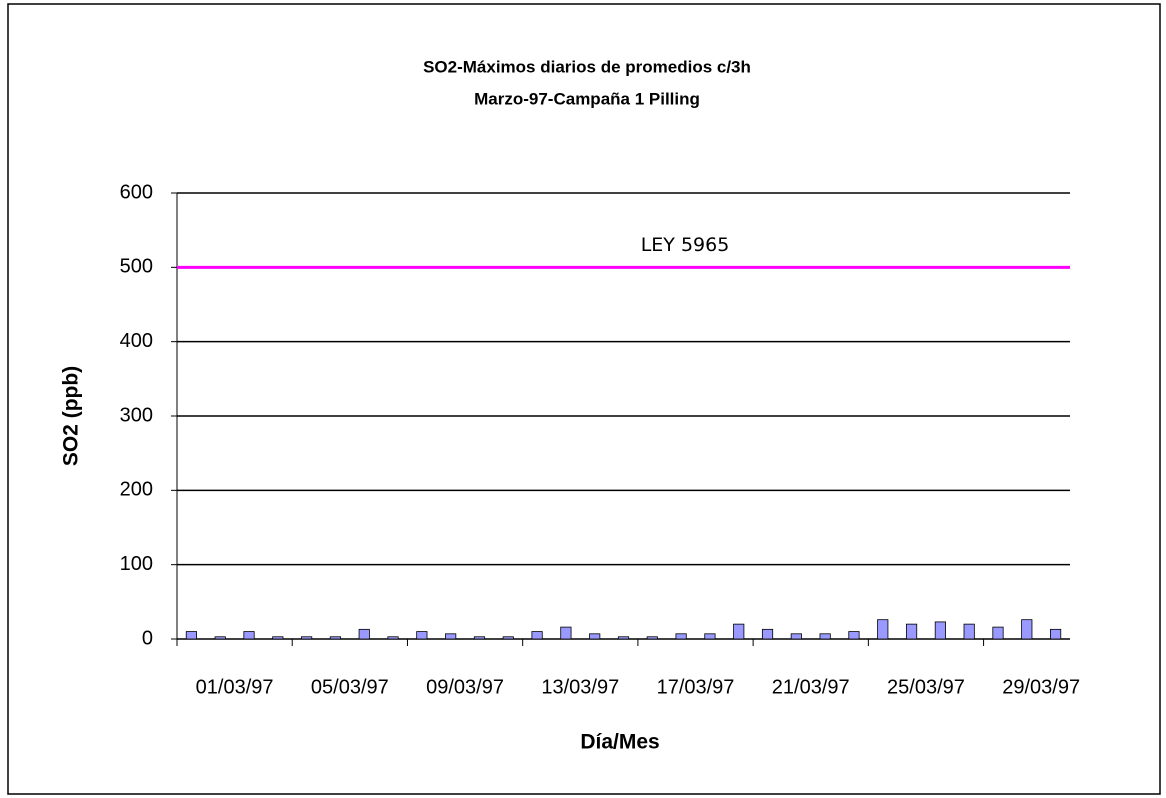 The height and width of the screenshot is (798, 1166). What do you see at coordinates (587, 98) in the screenshot?
I see `chart-subtitle: Marzo-97-Campaña 1 Pilling` at bounding box center [587, 98].